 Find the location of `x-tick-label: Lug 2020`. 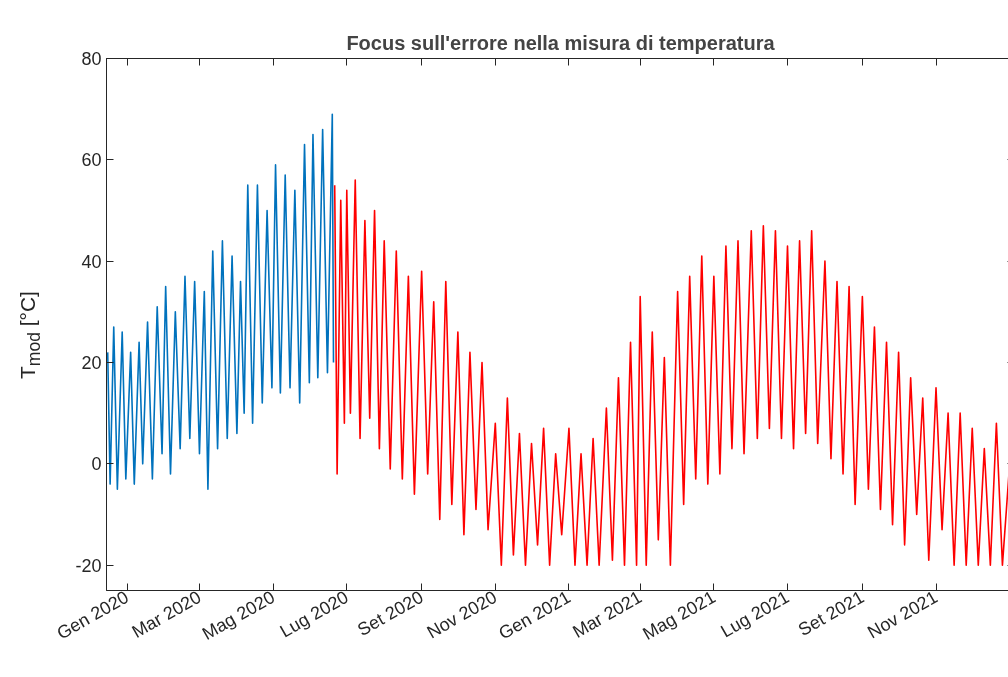

x-tick-label: Lug 2020 is located at coordinates (314, 614).